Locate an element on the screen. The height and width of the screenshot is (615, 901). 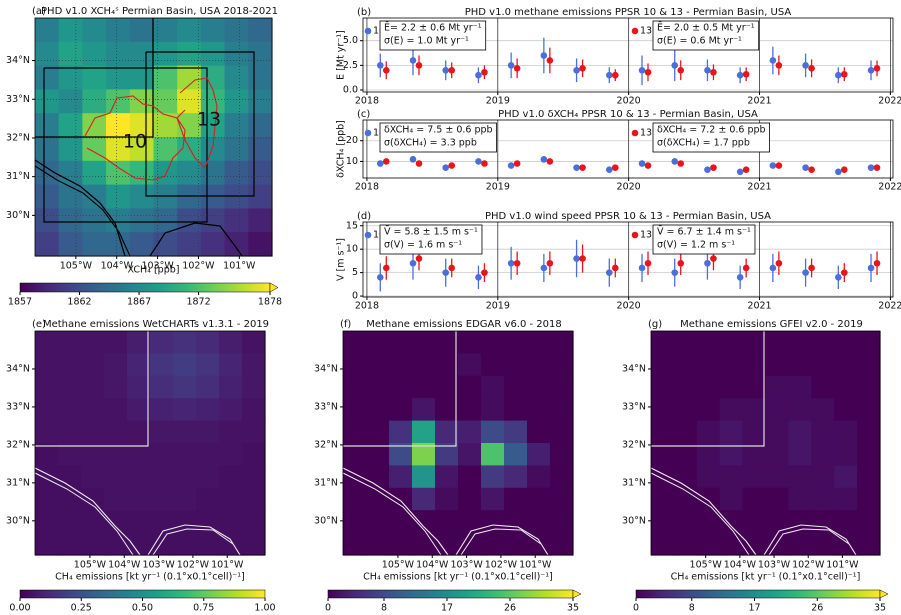
y-tick-label: 34°N is located at coordinates (634, 368).